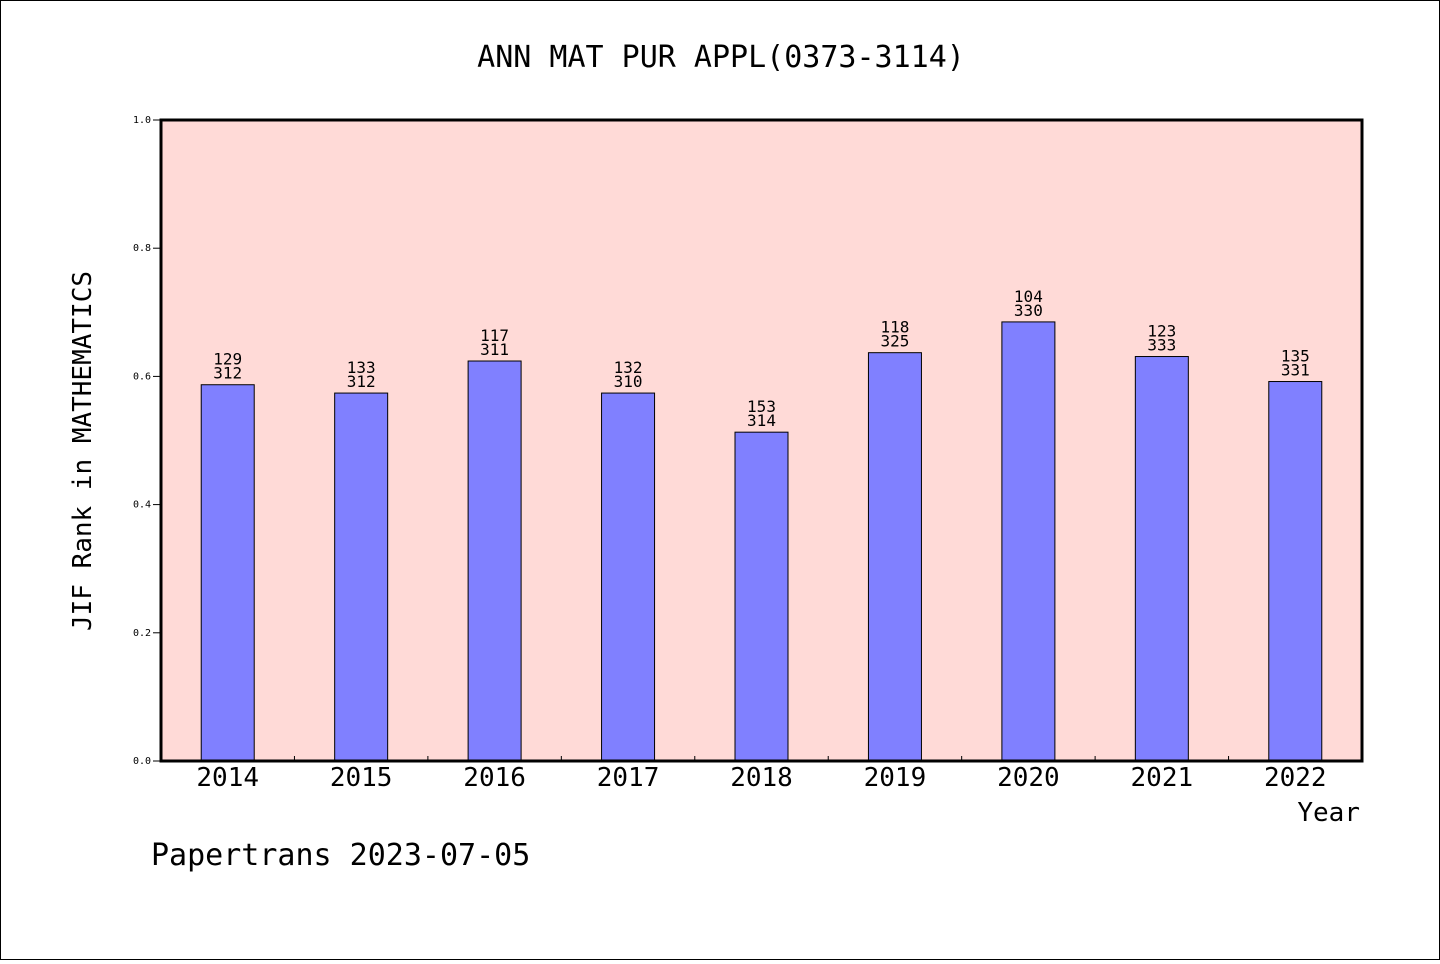 The width and height of the screenshot is (1440, 964). Describe the element at coordinates (142, 120) in the screenshot. I see `y-tick-label: 1.0` at that location.